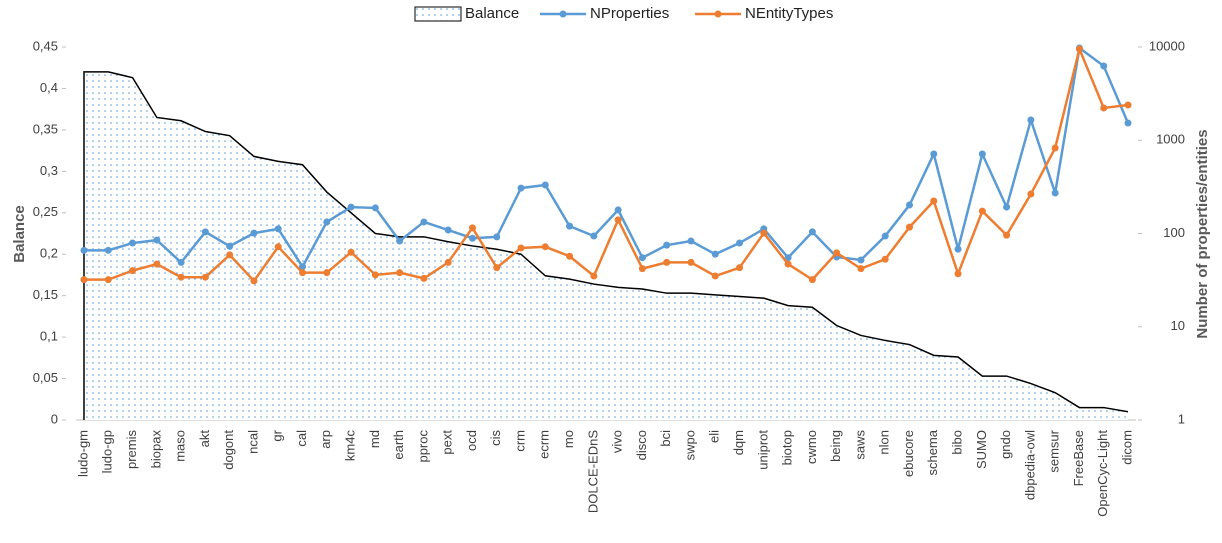 This screenshot has width=1222, height=543. What do you see at coordinates (714, 436) in the screenshot?
I see `x-tick-label: eli` at bounding box center [714, 436].